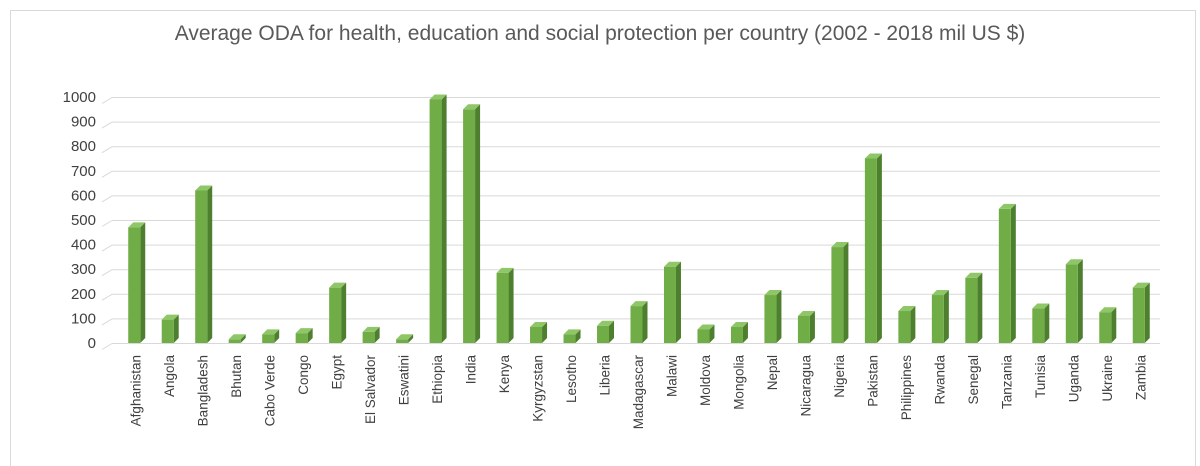 The image size is (1200, 466). Describe the element at coordinates (92, 343) in the screenshot. I see `y-tick-label: 0` at that location.